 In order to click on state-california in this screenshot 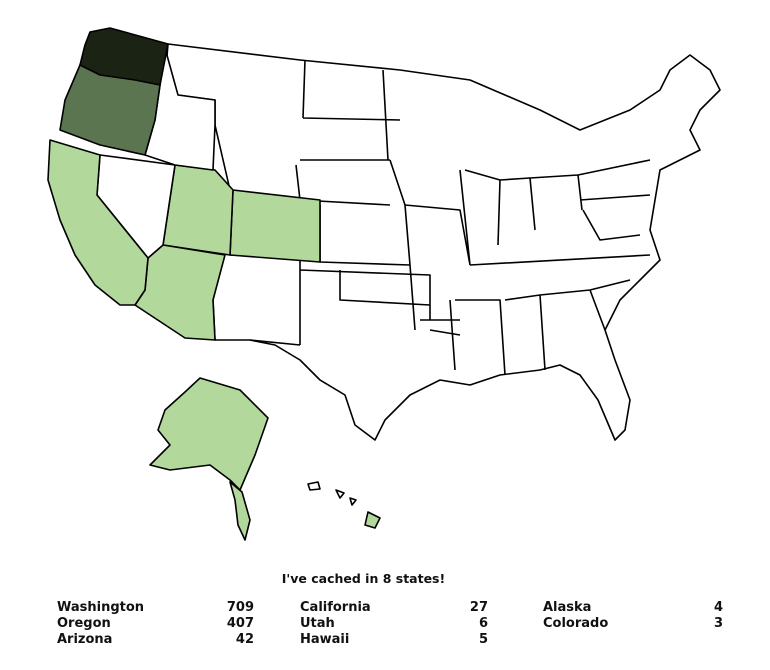, I will do `click(98, 222)`.